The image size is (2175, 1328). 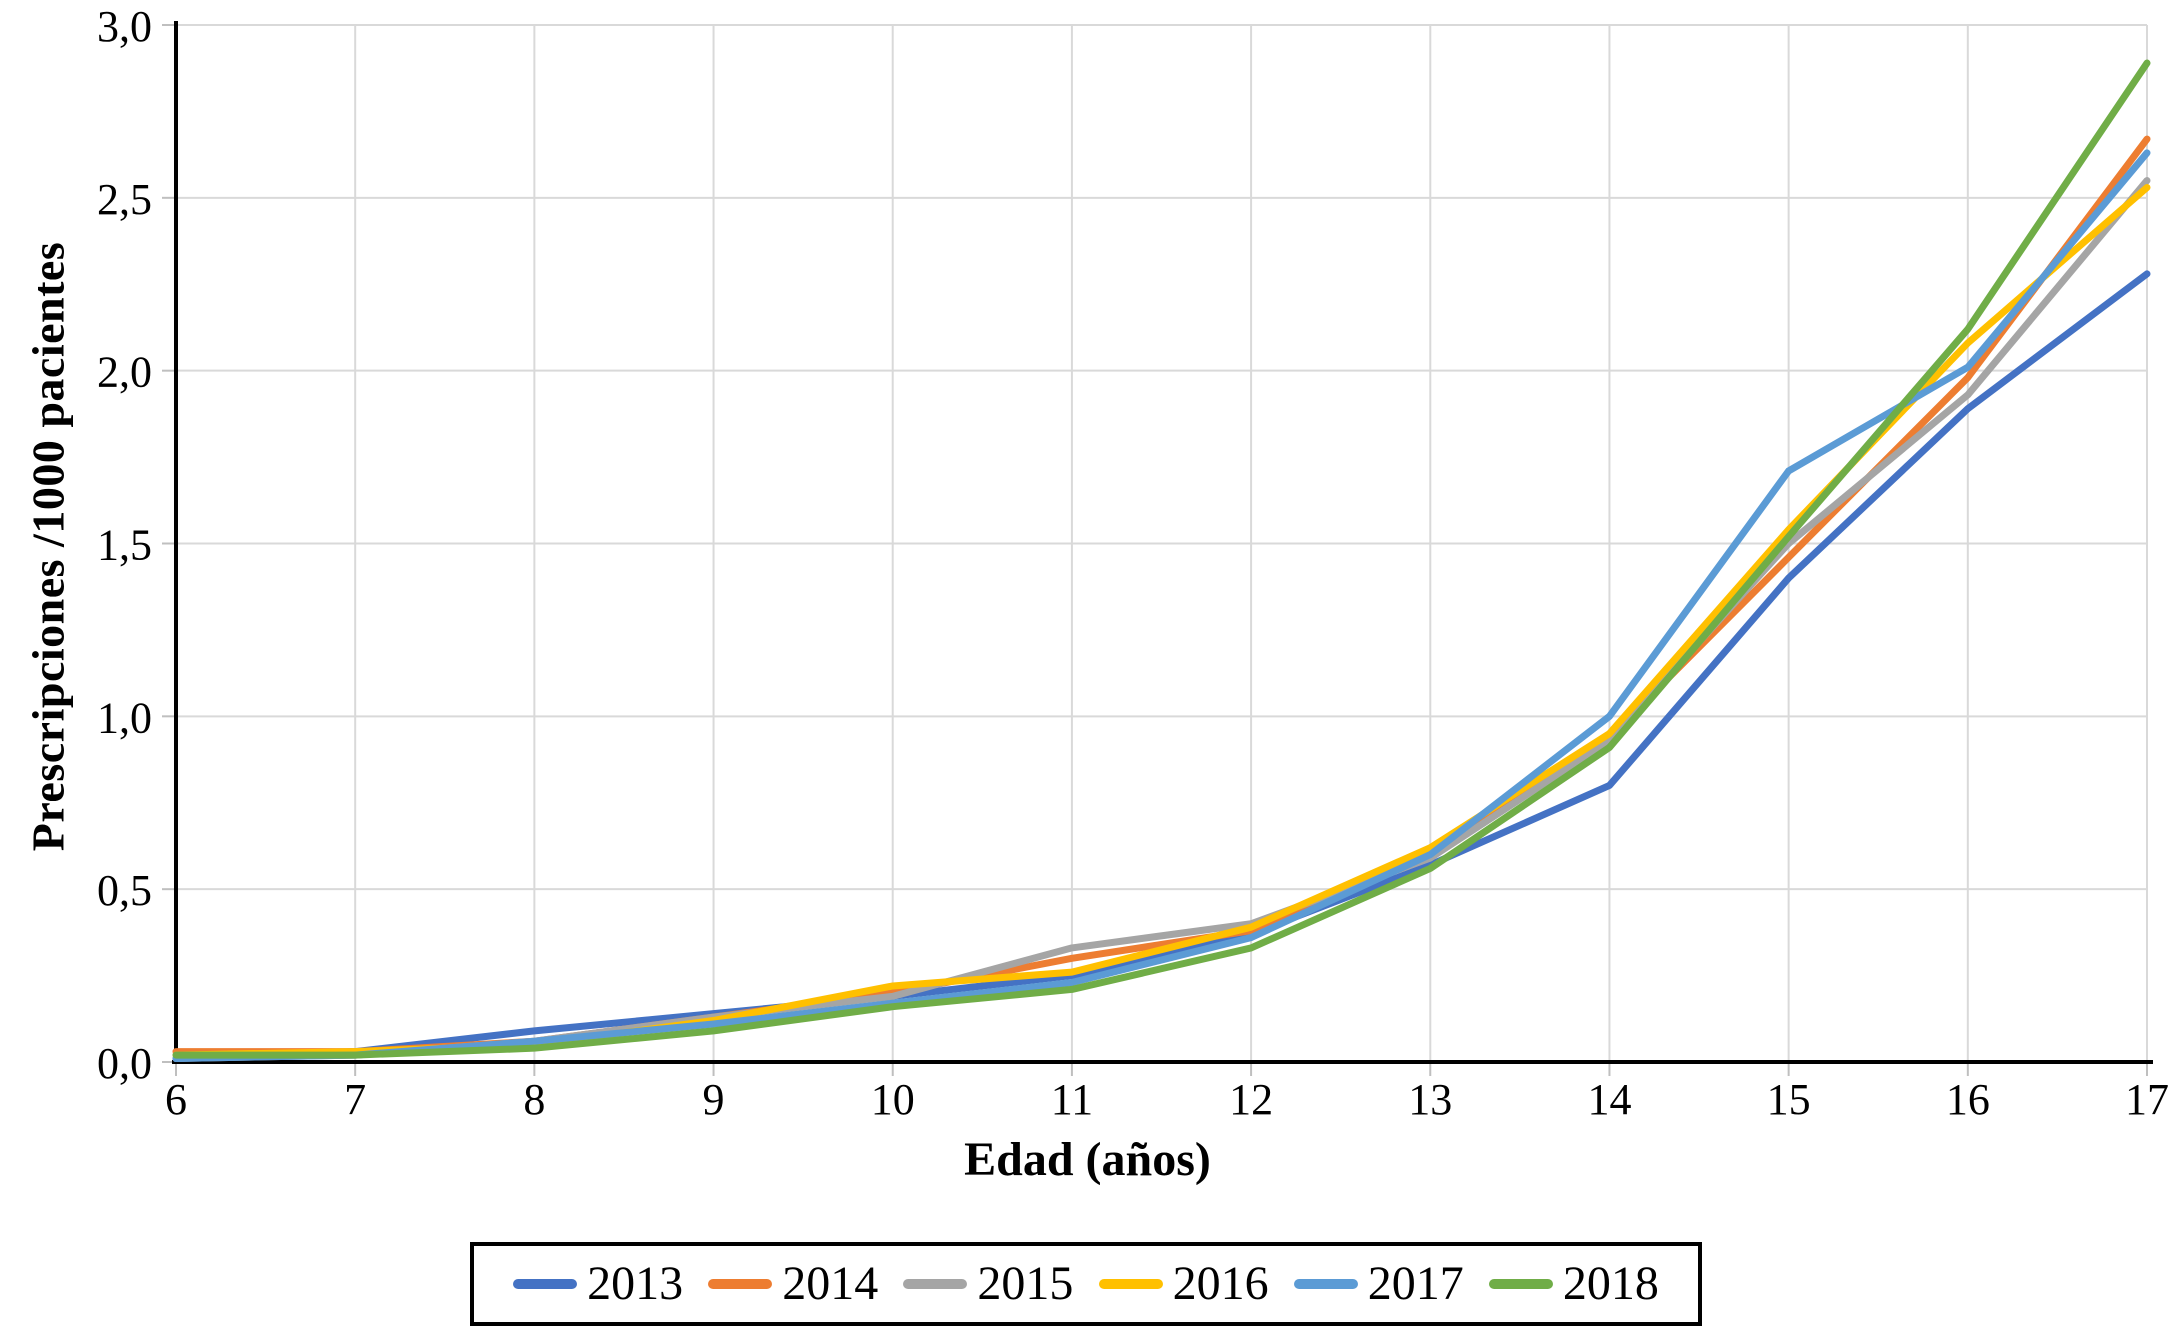 What do you see at coordinates (1415, 1283) in the screenshot?
I see `legend-label: 2017` at bounding box center [1415, 1283].